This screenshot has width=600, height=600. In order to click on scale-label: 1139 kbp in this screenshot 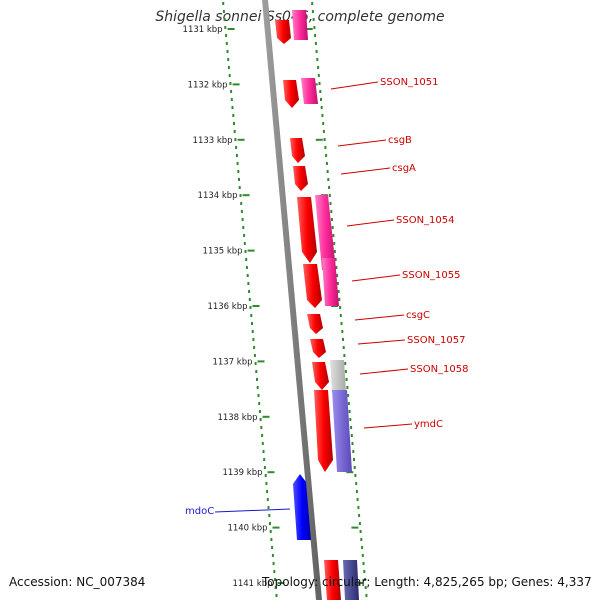, I will do `click(242, 473)`.